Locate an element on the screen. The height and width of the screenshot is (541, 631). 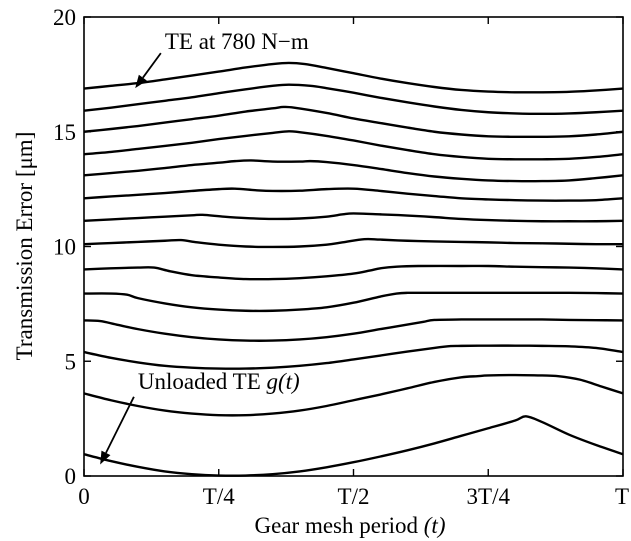
y-tick-label: 15 is located at coordinates (64, 132).